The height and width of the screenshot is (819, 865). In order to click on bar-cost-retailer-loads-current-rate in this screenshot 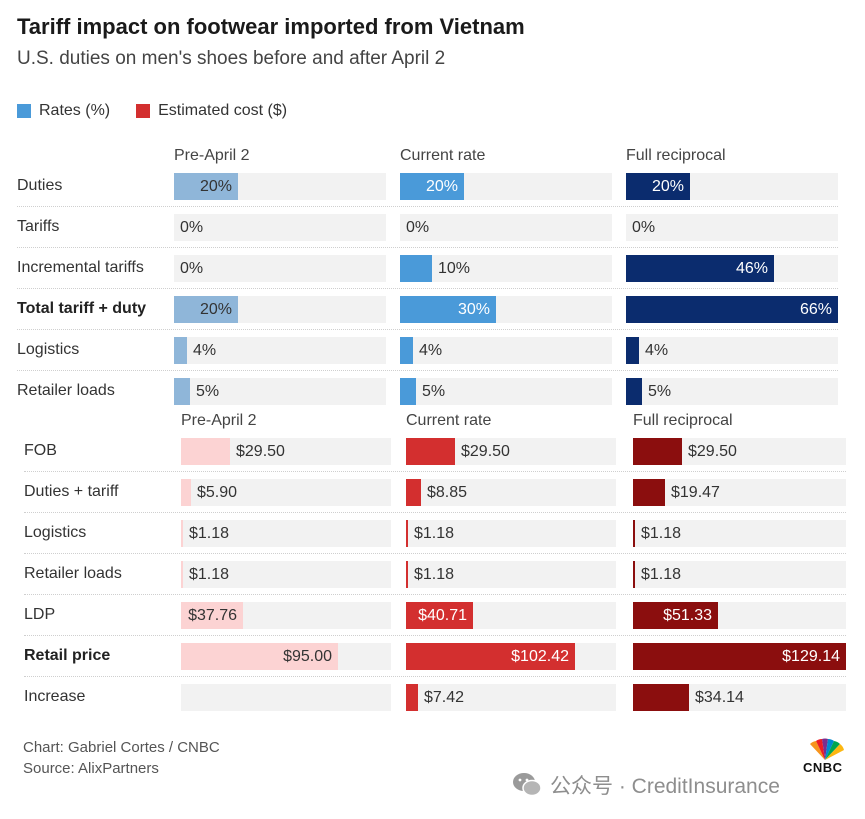, I will do `click(407, 574)`.